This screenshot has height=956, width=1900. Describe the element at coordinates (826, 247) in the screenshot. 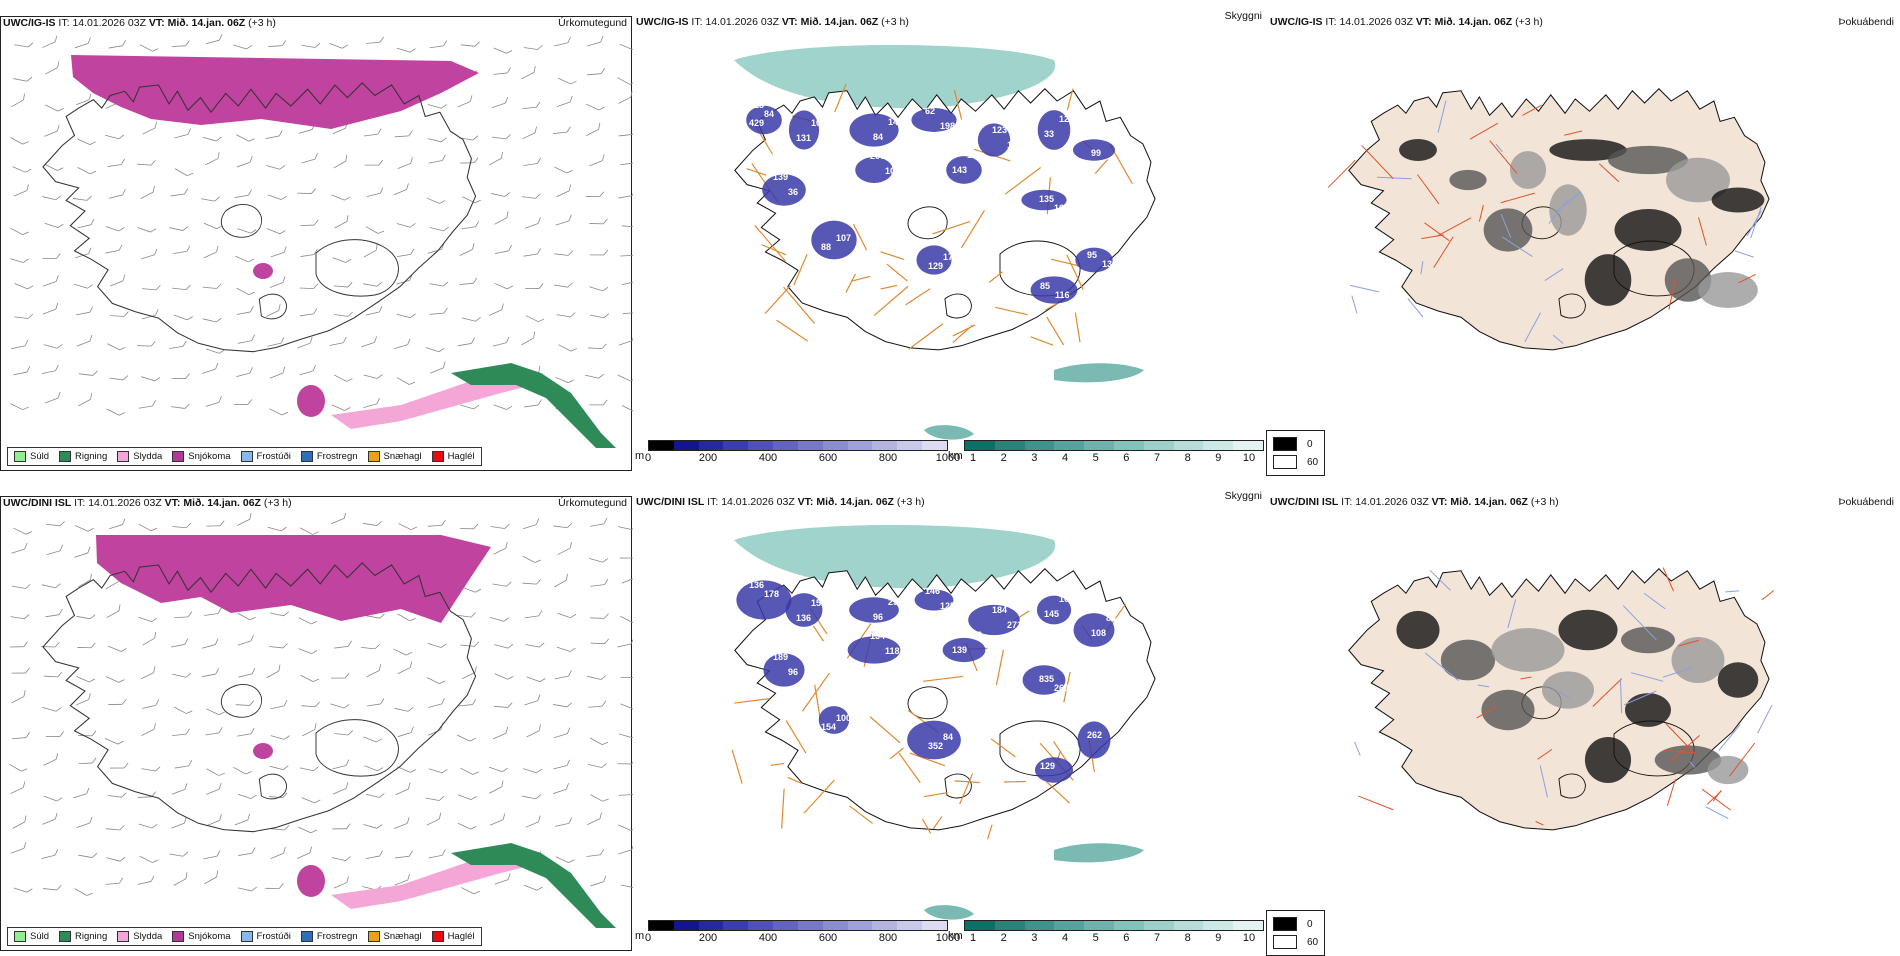

I see `visibility-value-label: 88` at that location.